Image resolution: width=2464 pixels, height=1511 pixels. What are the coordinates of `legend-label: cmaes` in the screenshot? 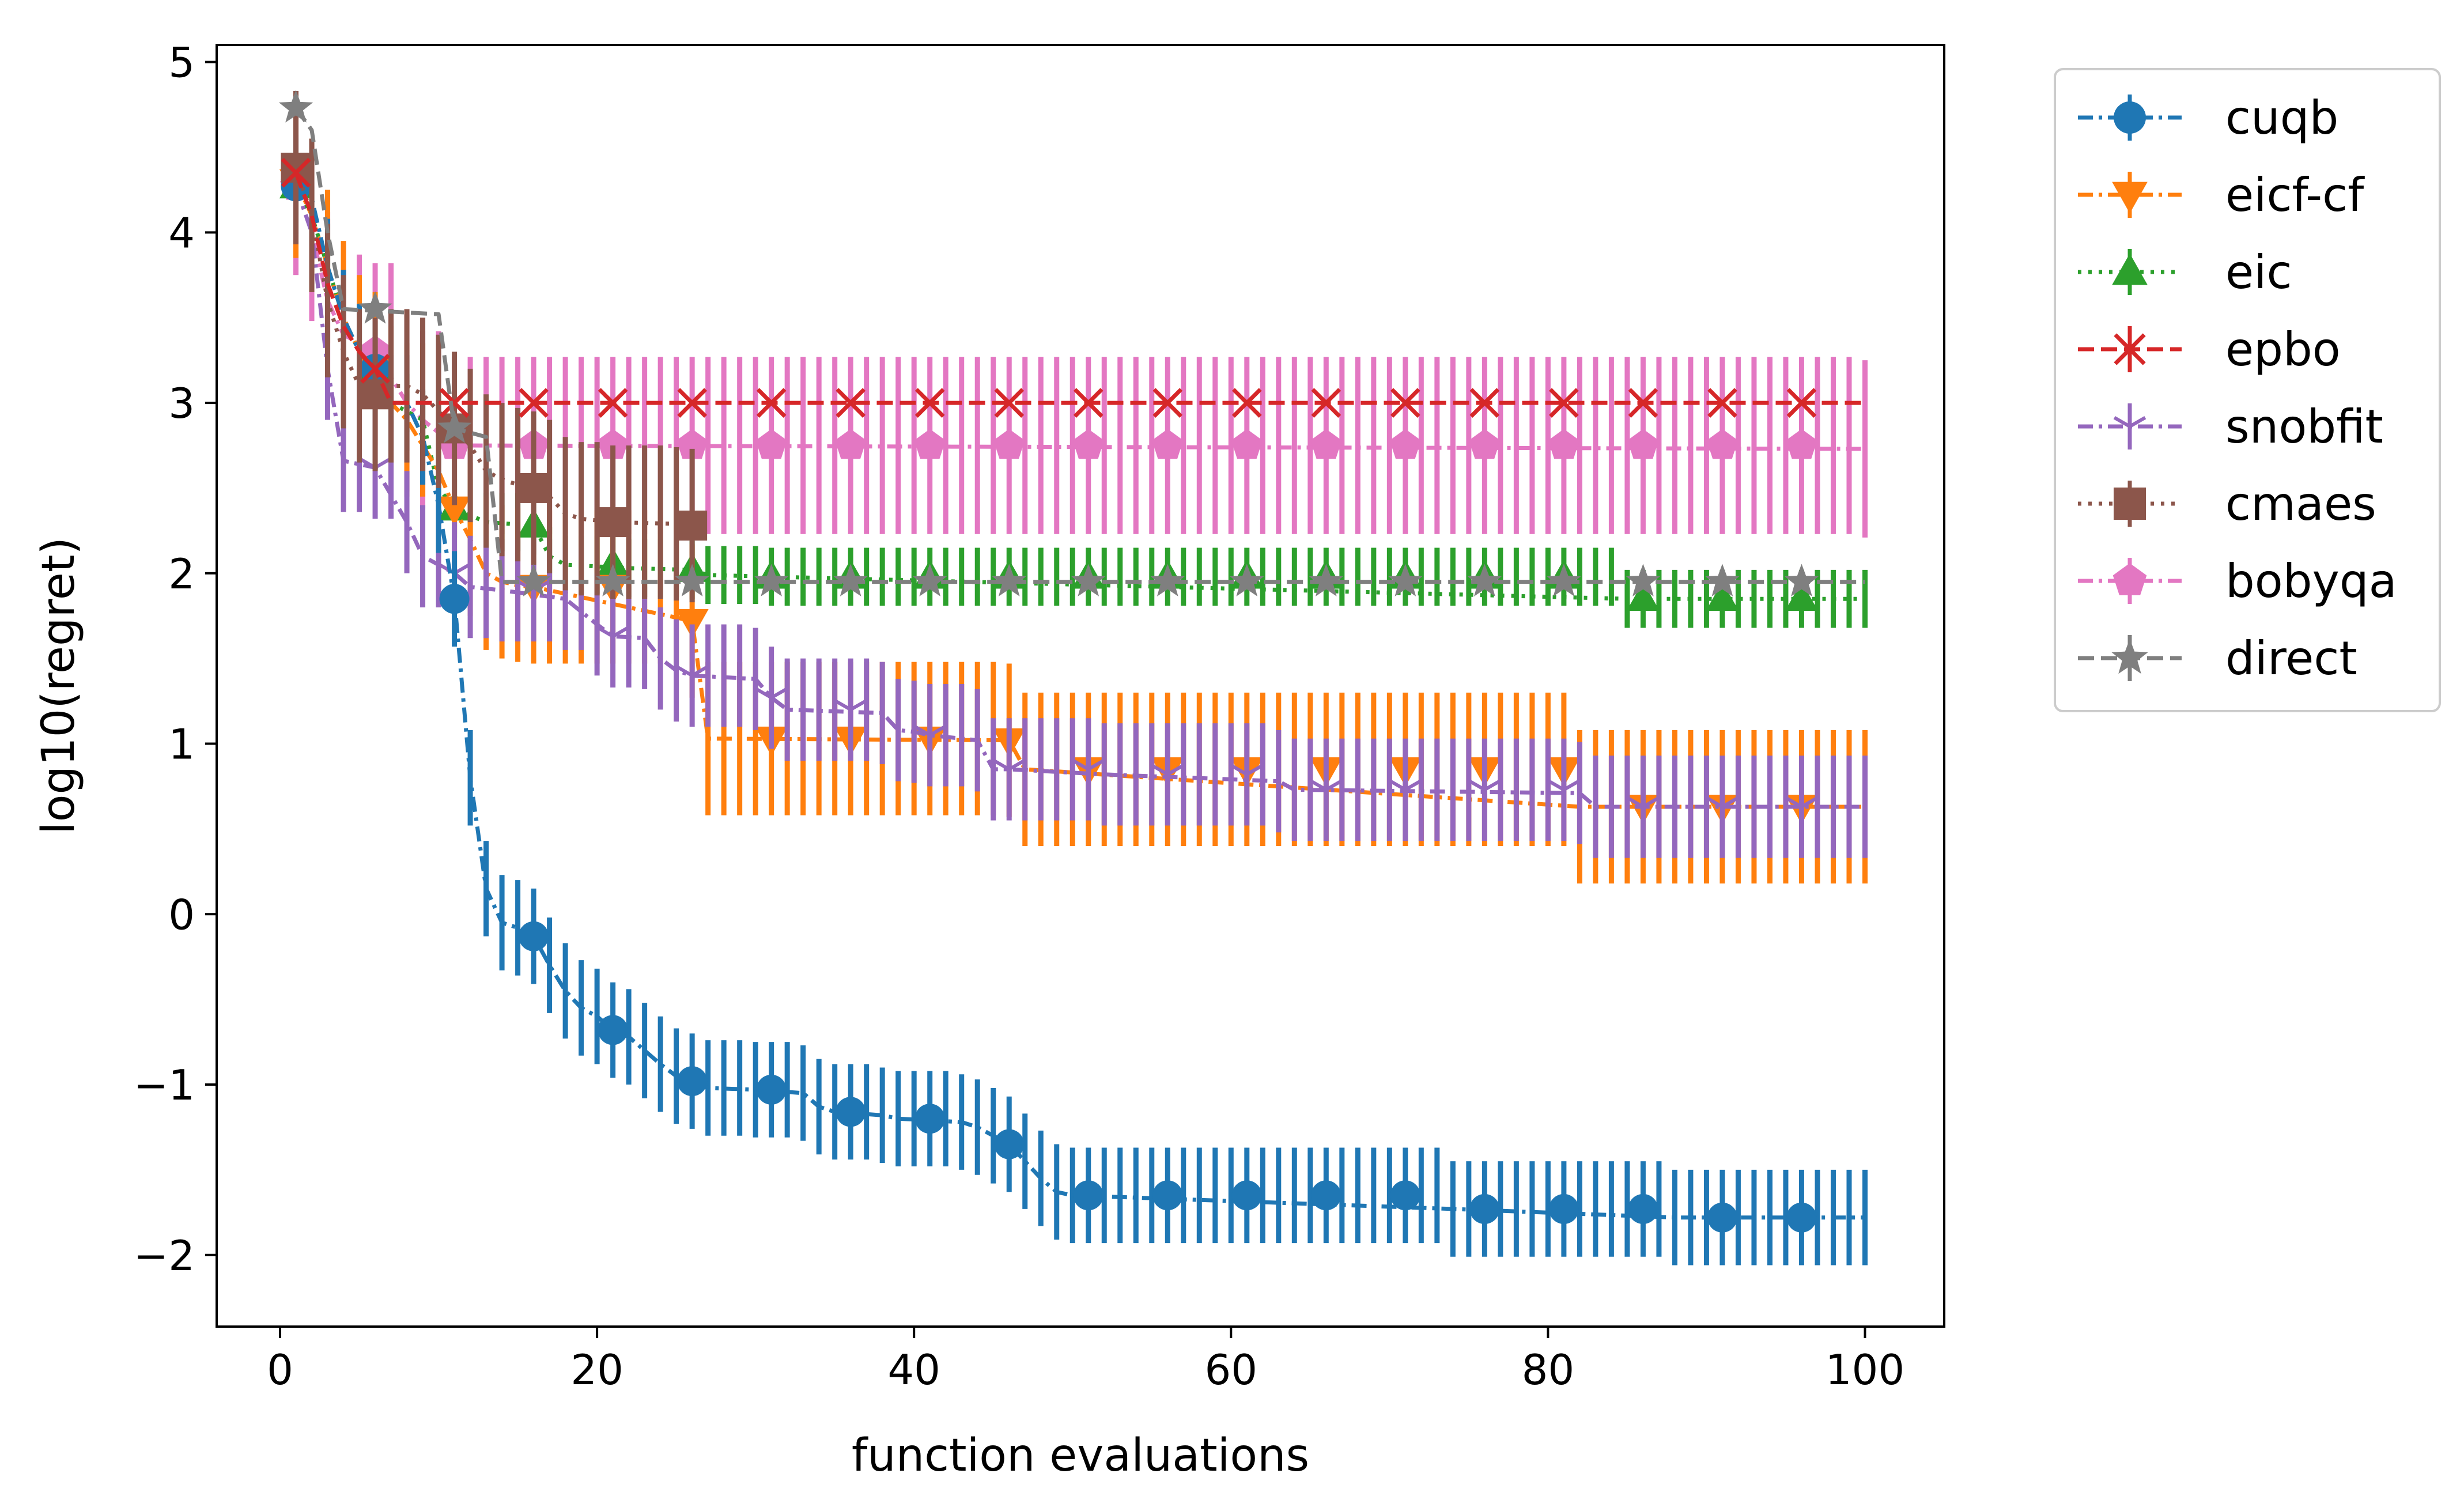 It's located at (2300, 504).